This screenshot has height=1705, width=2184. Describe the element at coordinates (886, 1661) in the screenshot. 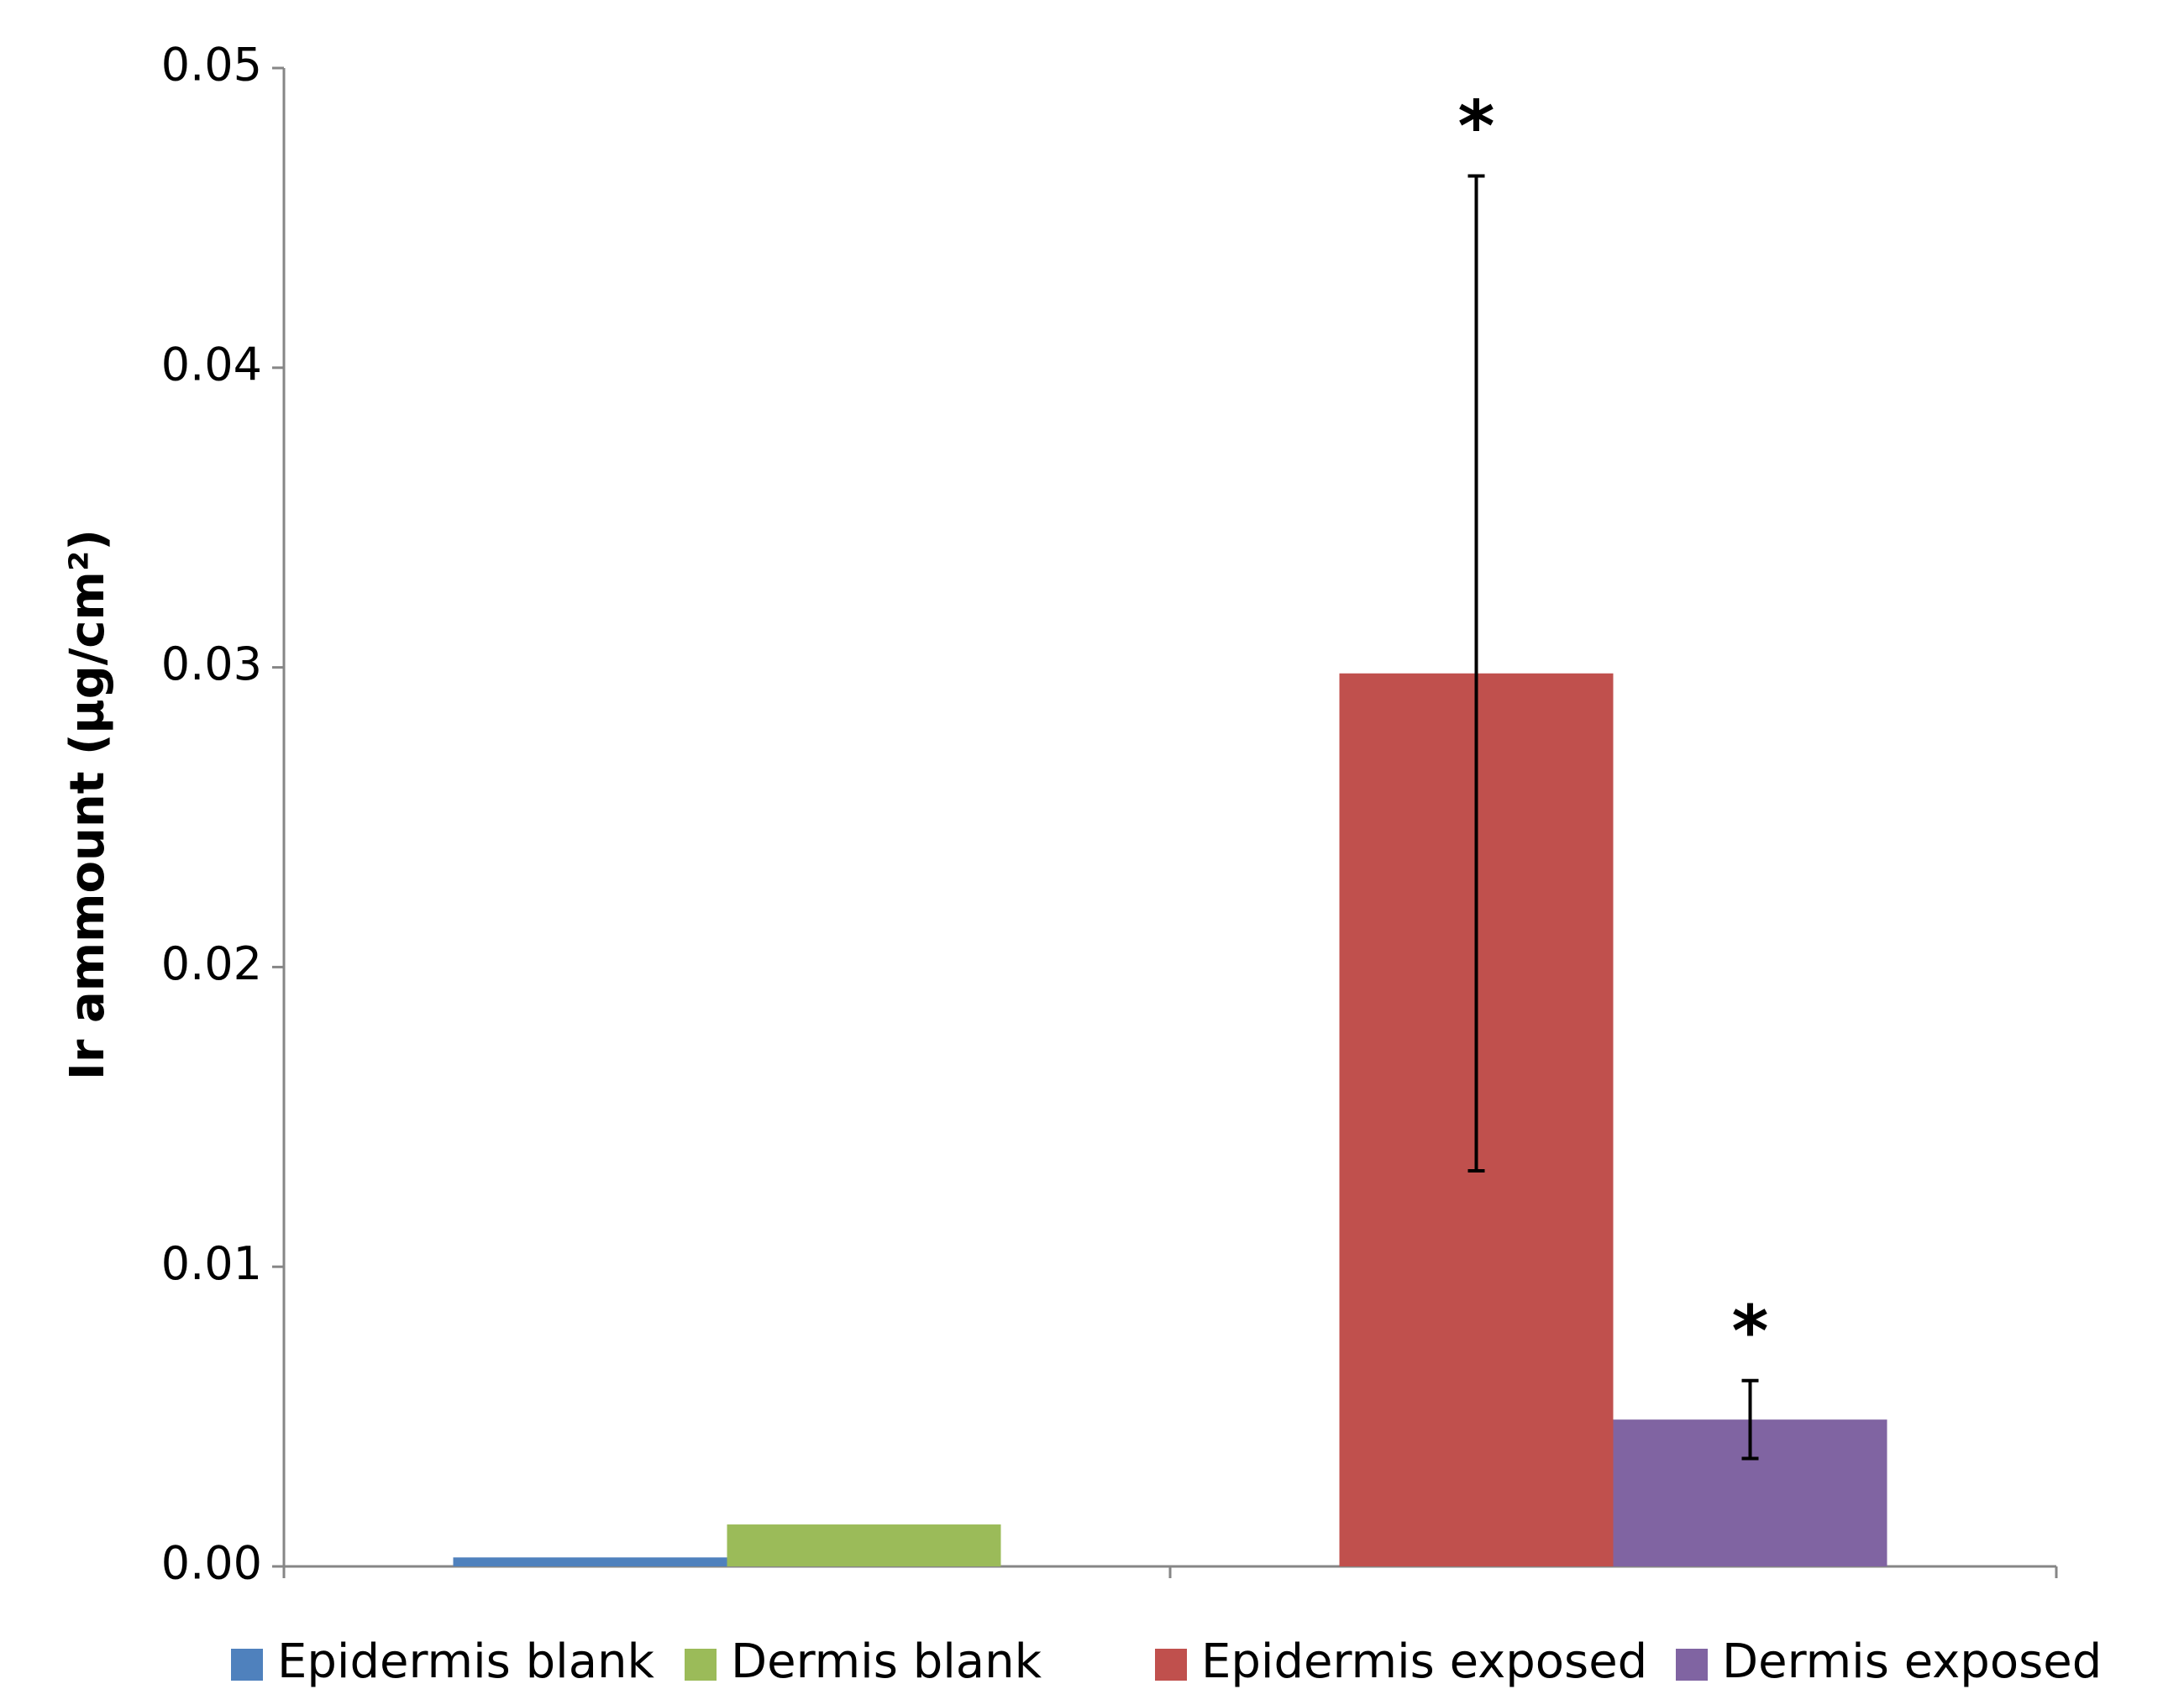

I see `legend-label: Dermis blank` at that location.